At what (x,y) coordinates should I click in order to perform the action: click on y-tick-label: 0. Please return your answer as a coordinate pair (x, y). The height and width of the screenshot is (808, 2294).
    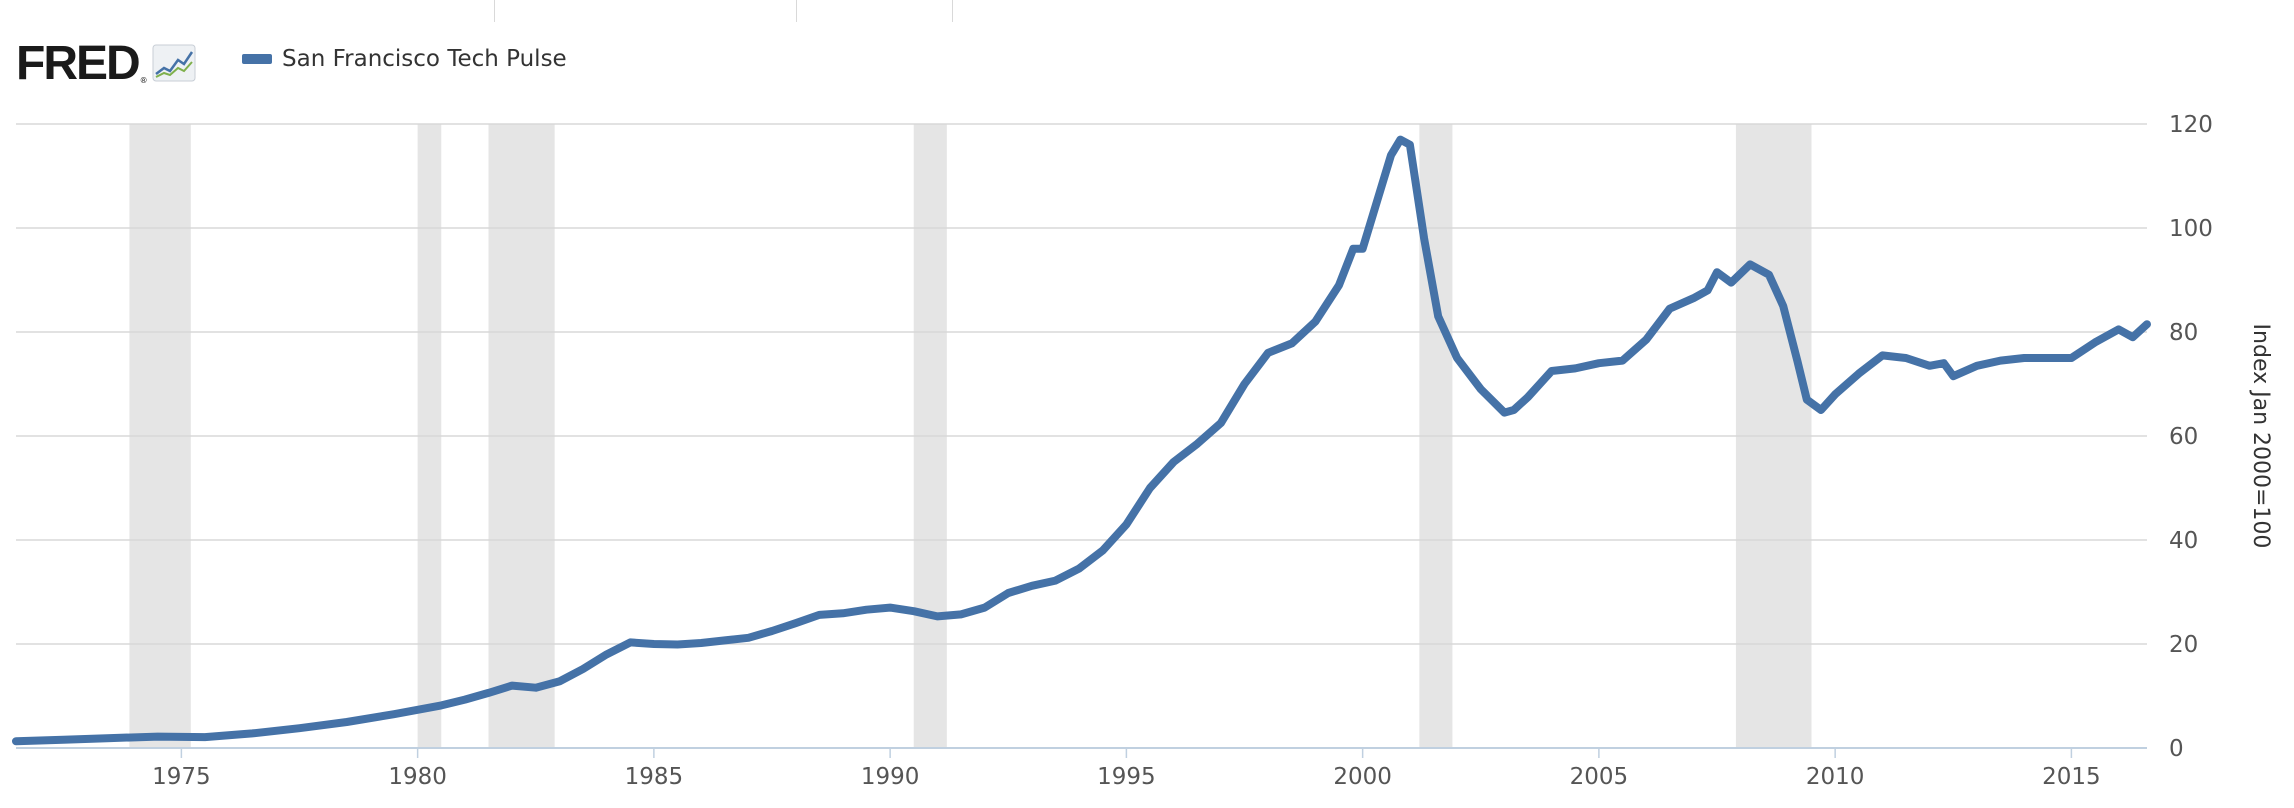
    Looking at the image, I should click on (2176, 749).